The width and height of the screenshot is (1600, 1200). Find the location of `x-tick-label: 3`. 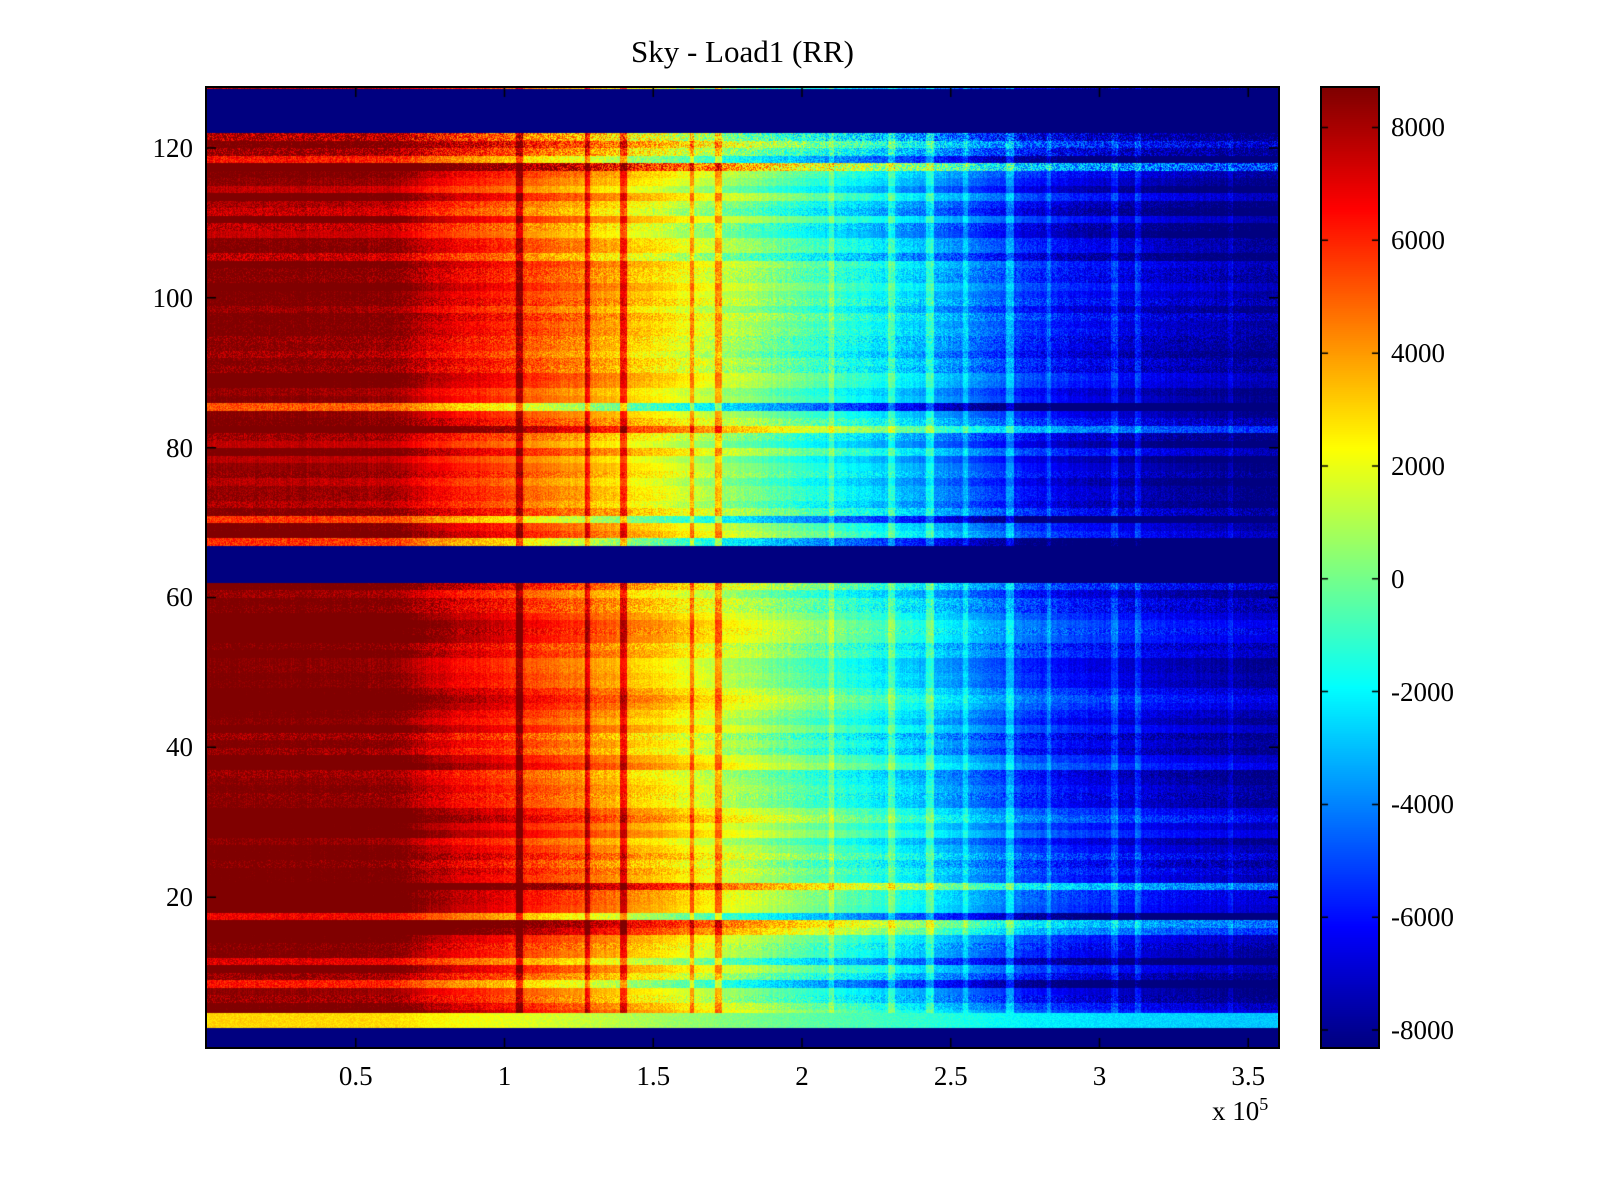

x-tick-label: 3 is located at coordinates (1099, 1076).